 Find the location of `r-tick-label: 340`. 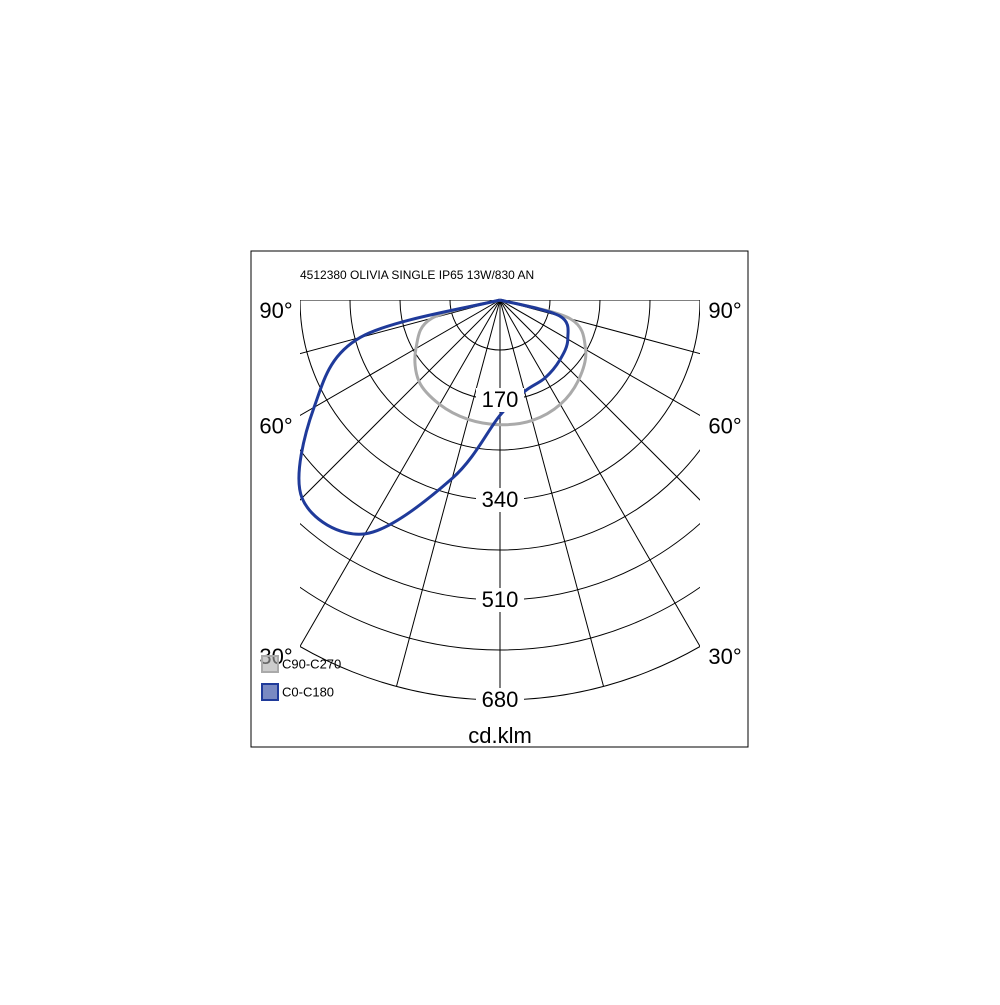

r-tick-label: 340 is located at coordinates (500, 499).